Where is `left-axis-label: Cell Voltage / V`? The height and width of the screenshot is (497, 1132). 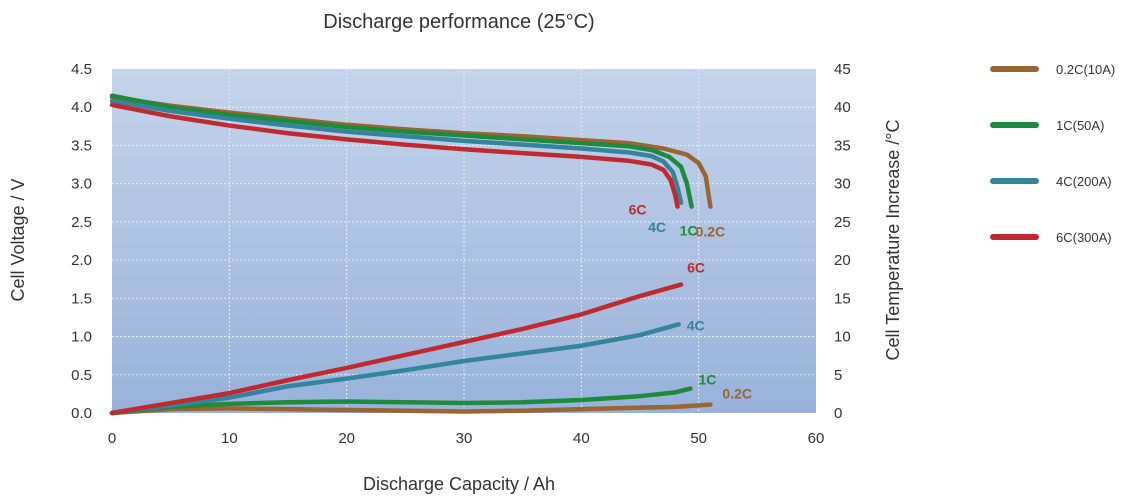 left-axis-label: Cell Voltage / V is located at coordinates (18, 239).